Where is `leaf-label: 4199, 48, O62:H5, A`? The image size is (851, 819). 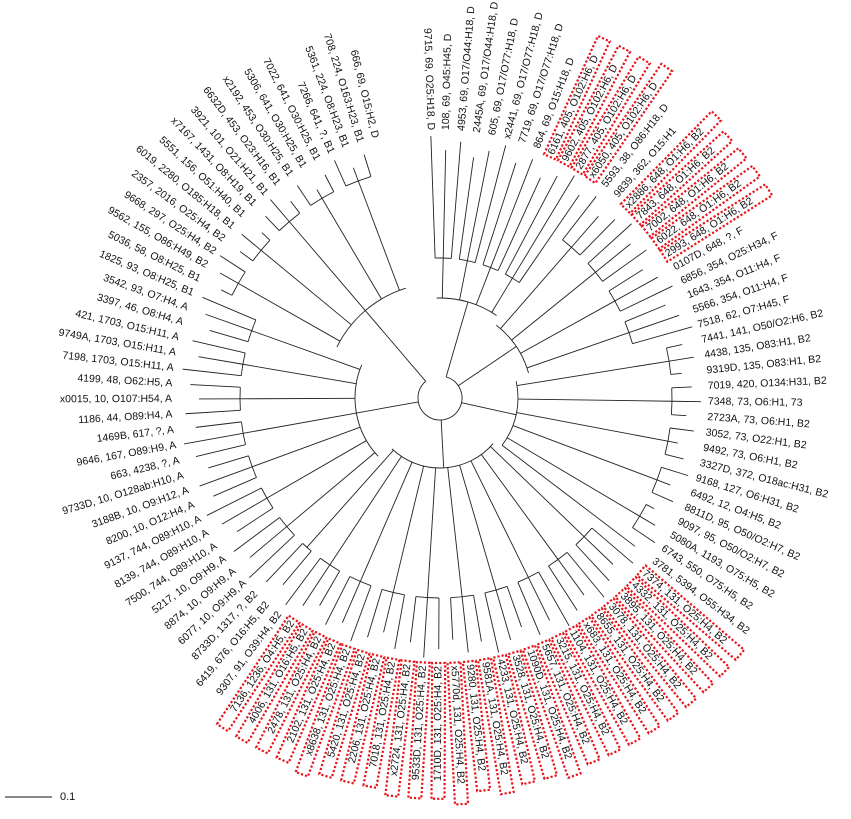
leaf-label: 4199, 48, O62:H5, A is located at coordinates (125, 380).